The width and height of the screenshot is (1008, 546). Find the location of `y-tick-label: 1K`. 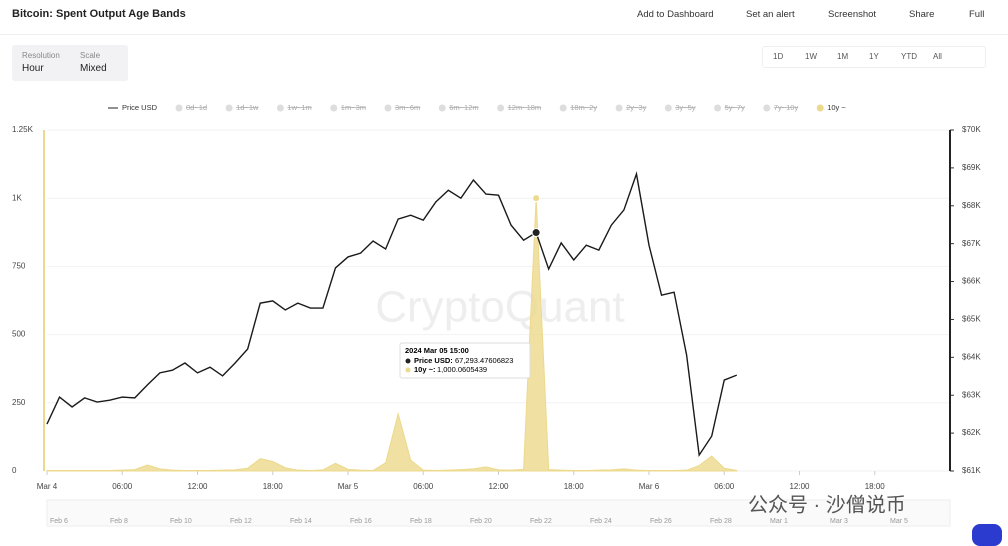

y-tick-label: 1K is located at coordinates (17, 197).